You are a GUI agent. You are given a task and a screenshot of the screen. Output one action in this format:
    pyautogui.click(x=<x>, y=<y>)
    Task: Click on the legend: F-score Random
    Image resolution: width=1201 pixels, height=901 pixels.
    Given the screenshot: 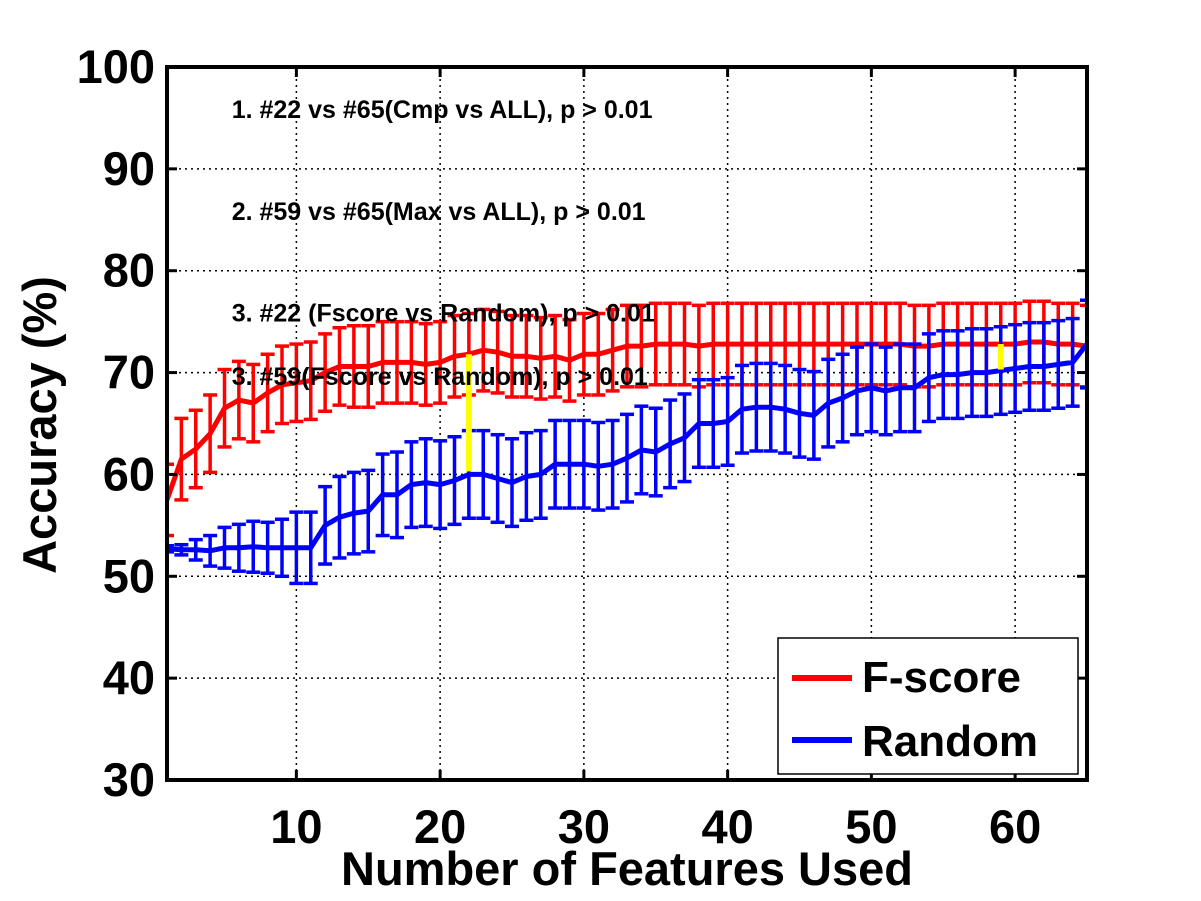 What is the action you would take?
    pyautogui.click(x=928, y=706)
    